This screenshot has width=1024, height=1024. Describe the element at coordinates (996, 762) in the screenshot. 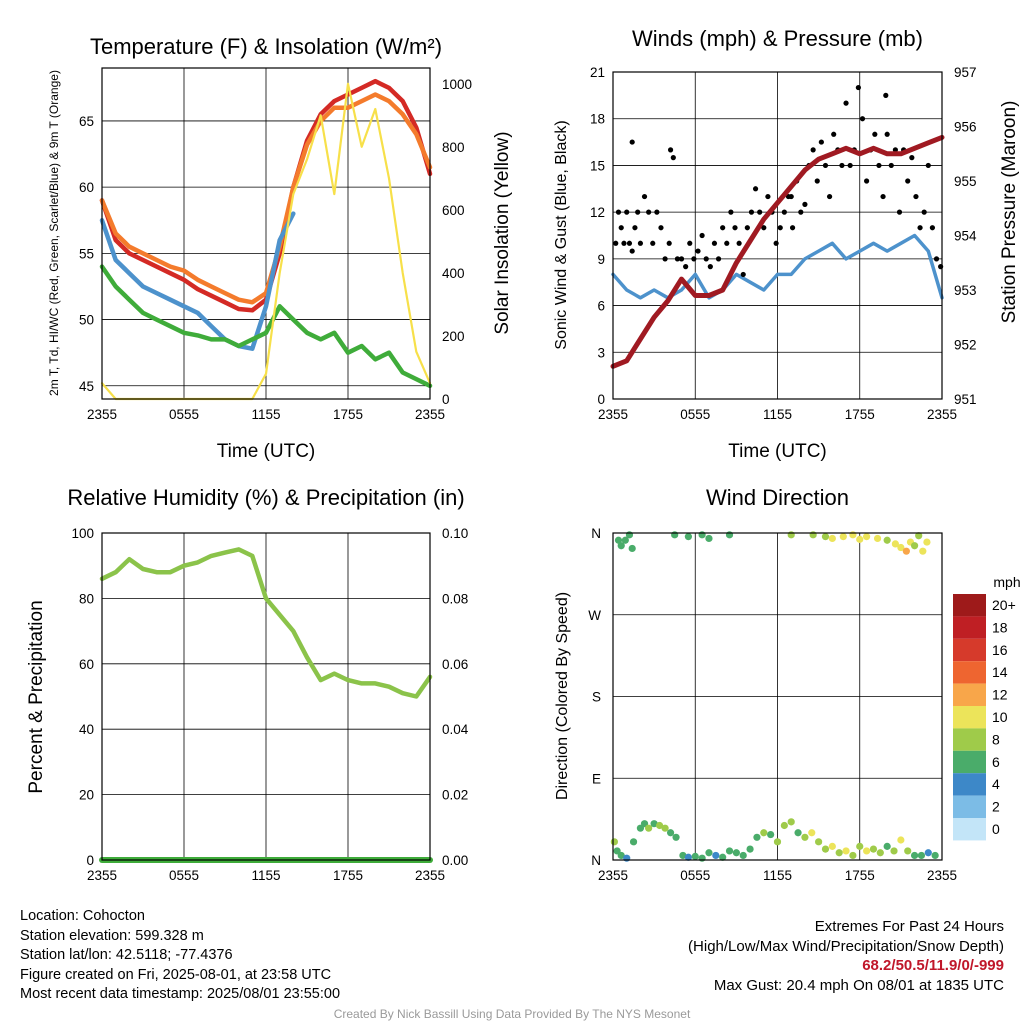

I see `dir-chart-legend-label: 6` at that location.